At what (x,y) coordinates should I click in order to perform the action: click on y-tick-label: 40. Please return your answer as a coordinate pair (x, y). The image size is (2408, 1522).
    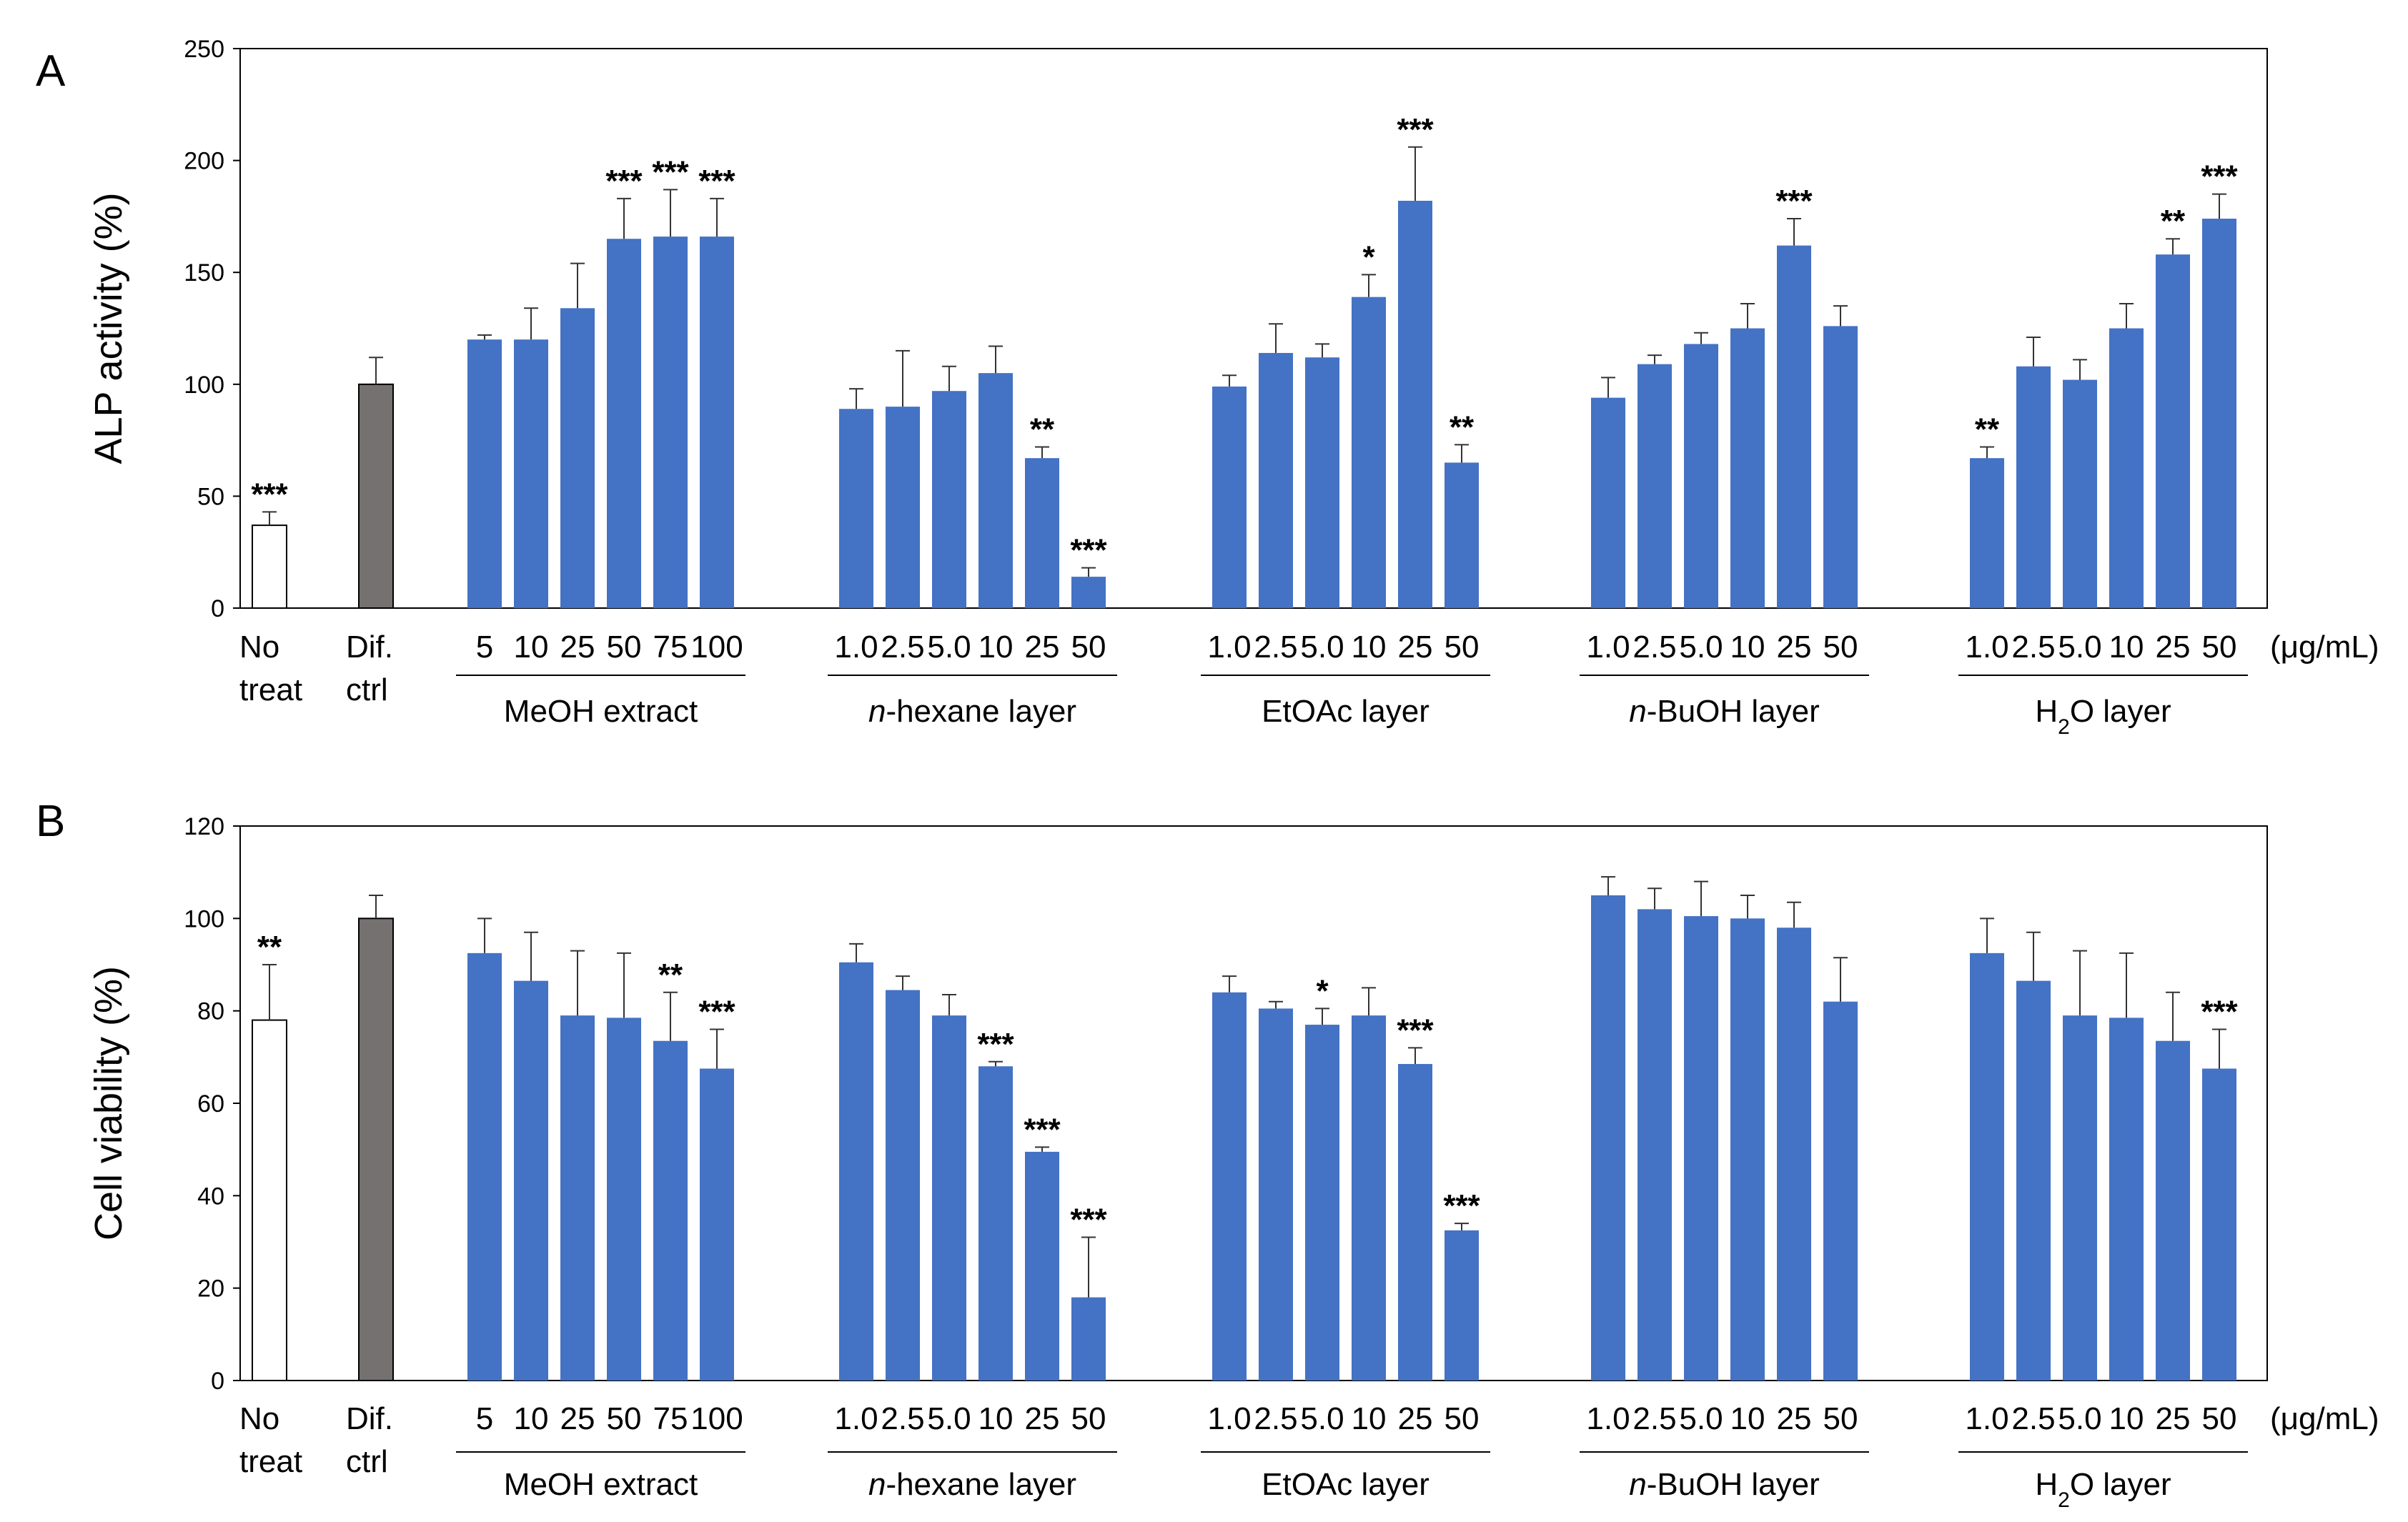
    Looking at the image, I should click on (211, 1196).